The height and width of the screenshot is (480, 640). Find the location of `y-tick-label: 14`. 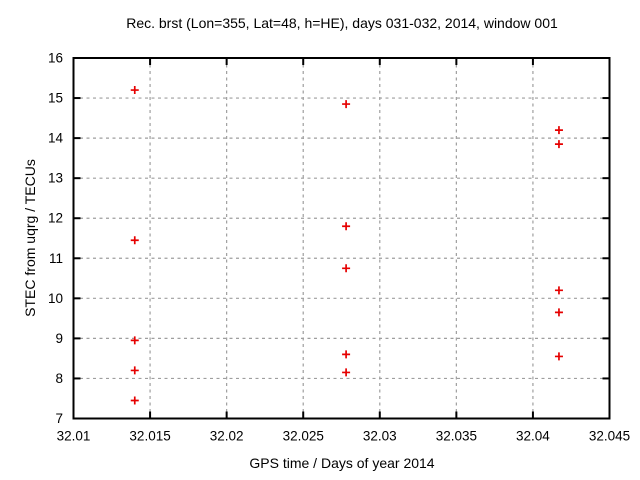

y-tick-label: 14 is located at coordinates (56, 138).